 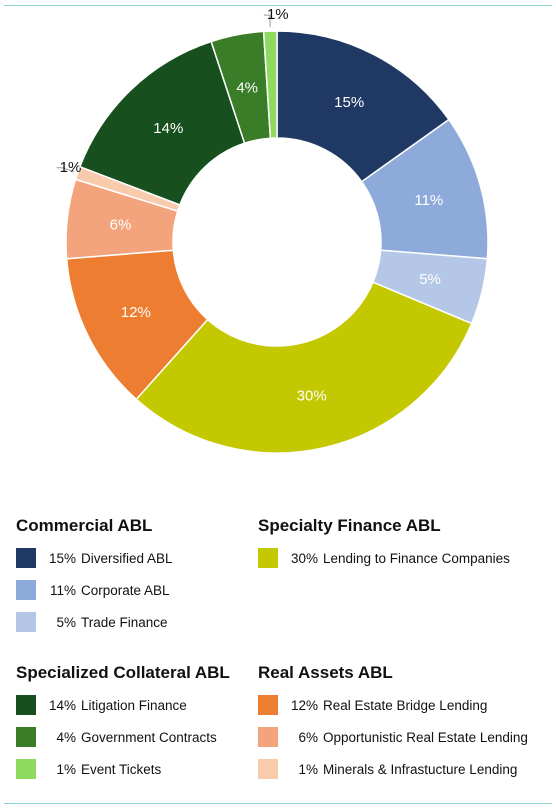 I want to click on legend-item: 11% Corporate ABL, so click(x=94, y=590).